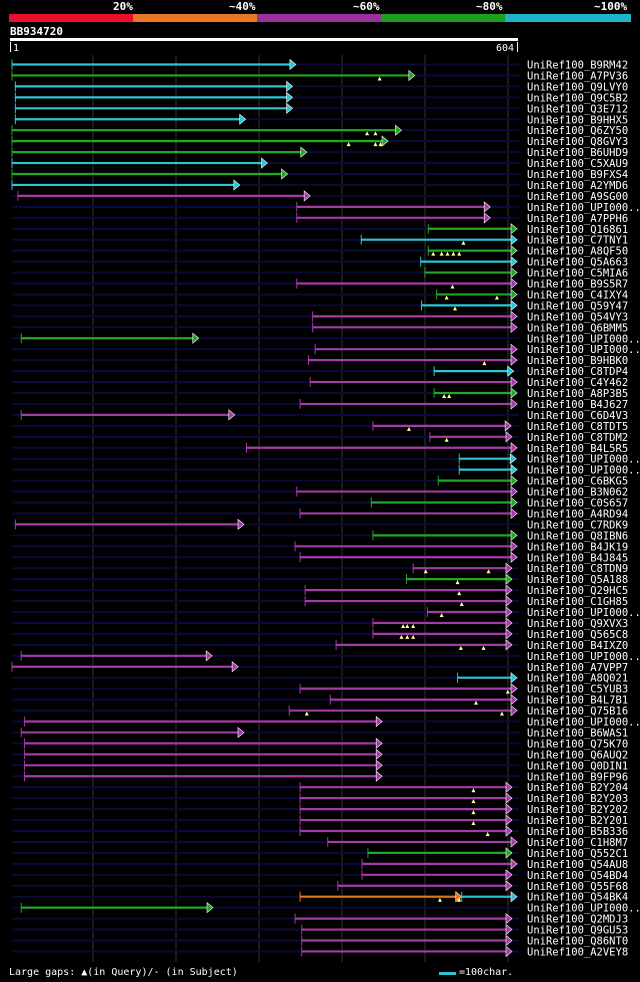  Describe the element at coordinates (577, 810) in the screenshot. I see `hit-label: UniRef100_B2Y202` at that location.